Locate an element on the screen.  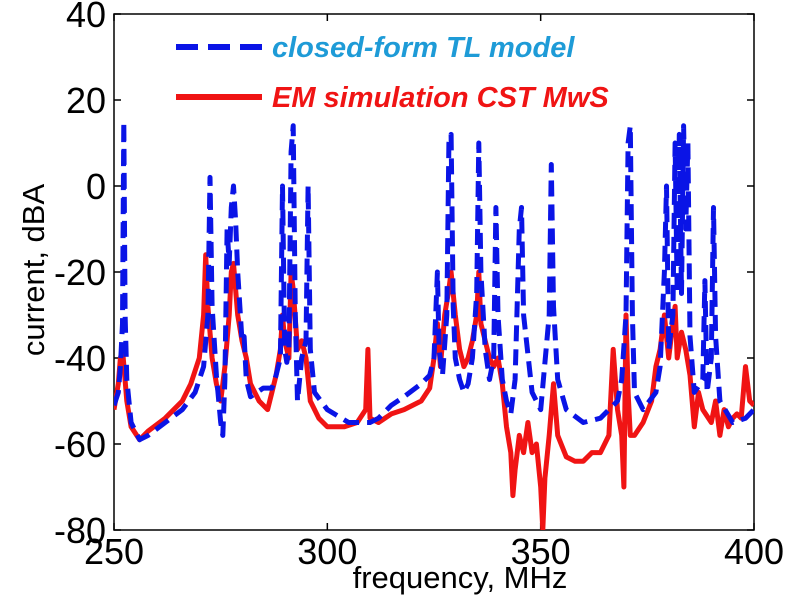
legend-item-em-simulation-label: EM simulation CST MwS is located at coordinates (440, 98).